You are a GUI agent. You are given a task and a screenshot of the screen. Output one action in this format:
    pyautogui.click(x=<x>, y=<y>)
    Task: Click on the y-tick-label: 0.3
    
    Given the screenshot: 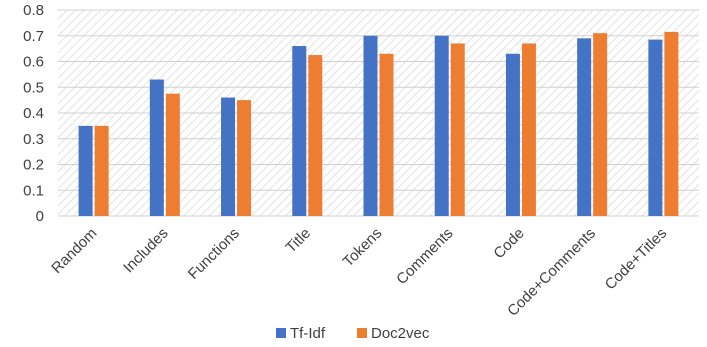 What is the action you would take?
    pyautogui.click(x=33, y=139)
    